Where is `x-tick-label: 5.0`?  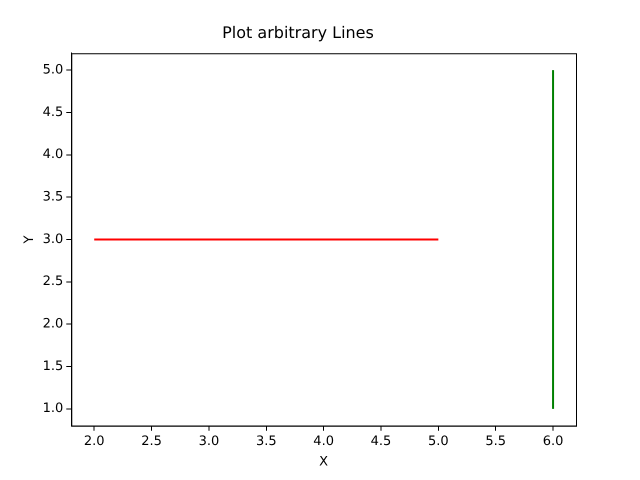
x-tick-label: 5.0 is located at coordinates (438, 441).